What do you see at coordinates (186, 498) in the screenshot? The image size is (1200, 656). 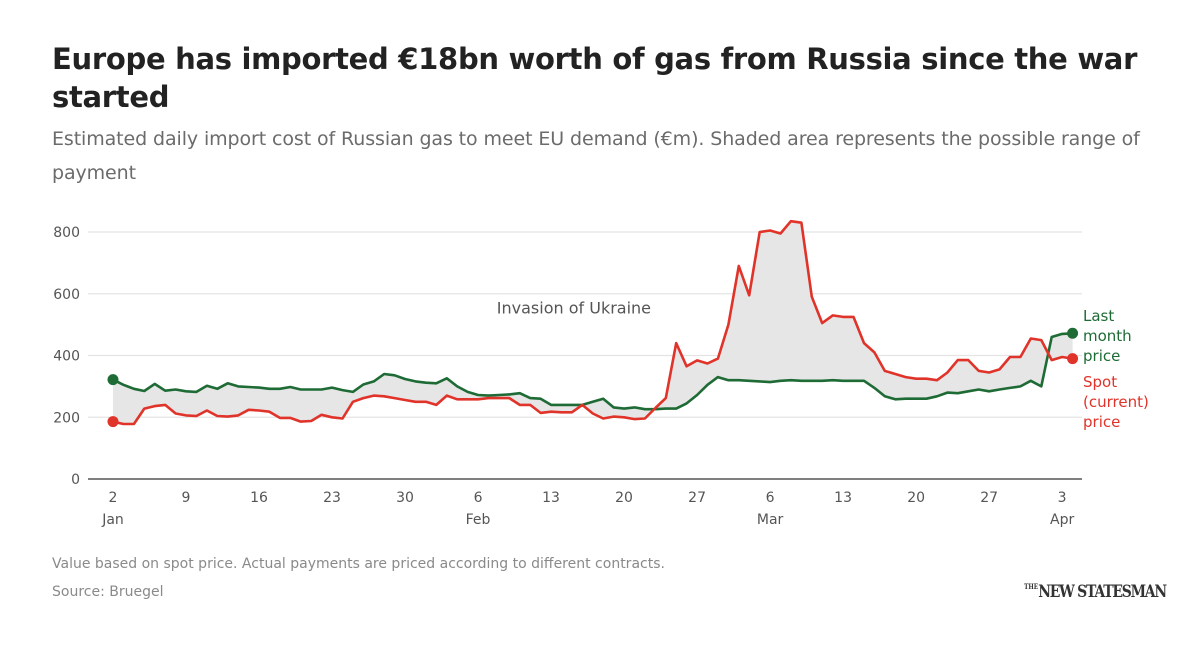 I see `x-tick-label-7: 9` at bounding box center [186, 498].